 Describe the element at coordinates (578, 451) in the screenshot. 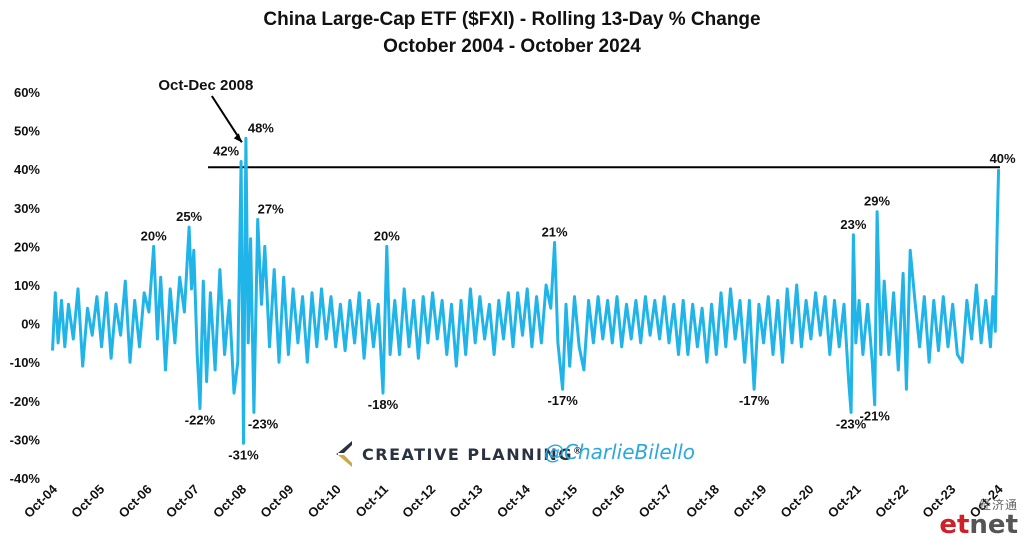

I see `trademark-symbol: ®` at that location.